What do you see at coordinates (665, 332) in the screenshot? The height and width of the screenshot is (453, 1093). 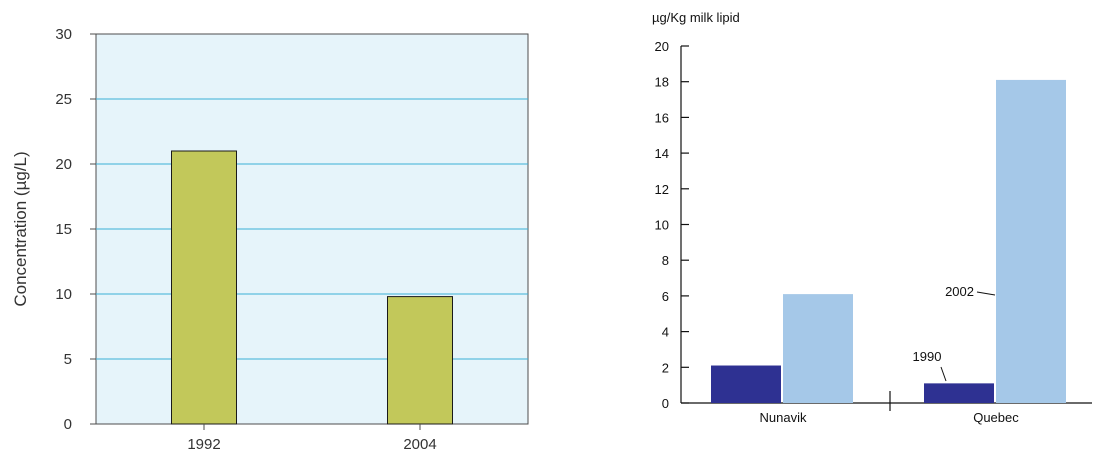 I see `right-y-tick-label: 4` at bounding box center [665, 332].